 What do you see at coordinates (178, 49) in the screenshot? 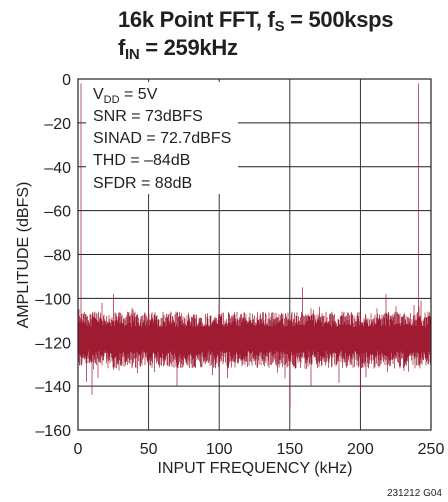
I see `chart-title-line-2: fIN = 259kHz` at bounding box center [178, 49].